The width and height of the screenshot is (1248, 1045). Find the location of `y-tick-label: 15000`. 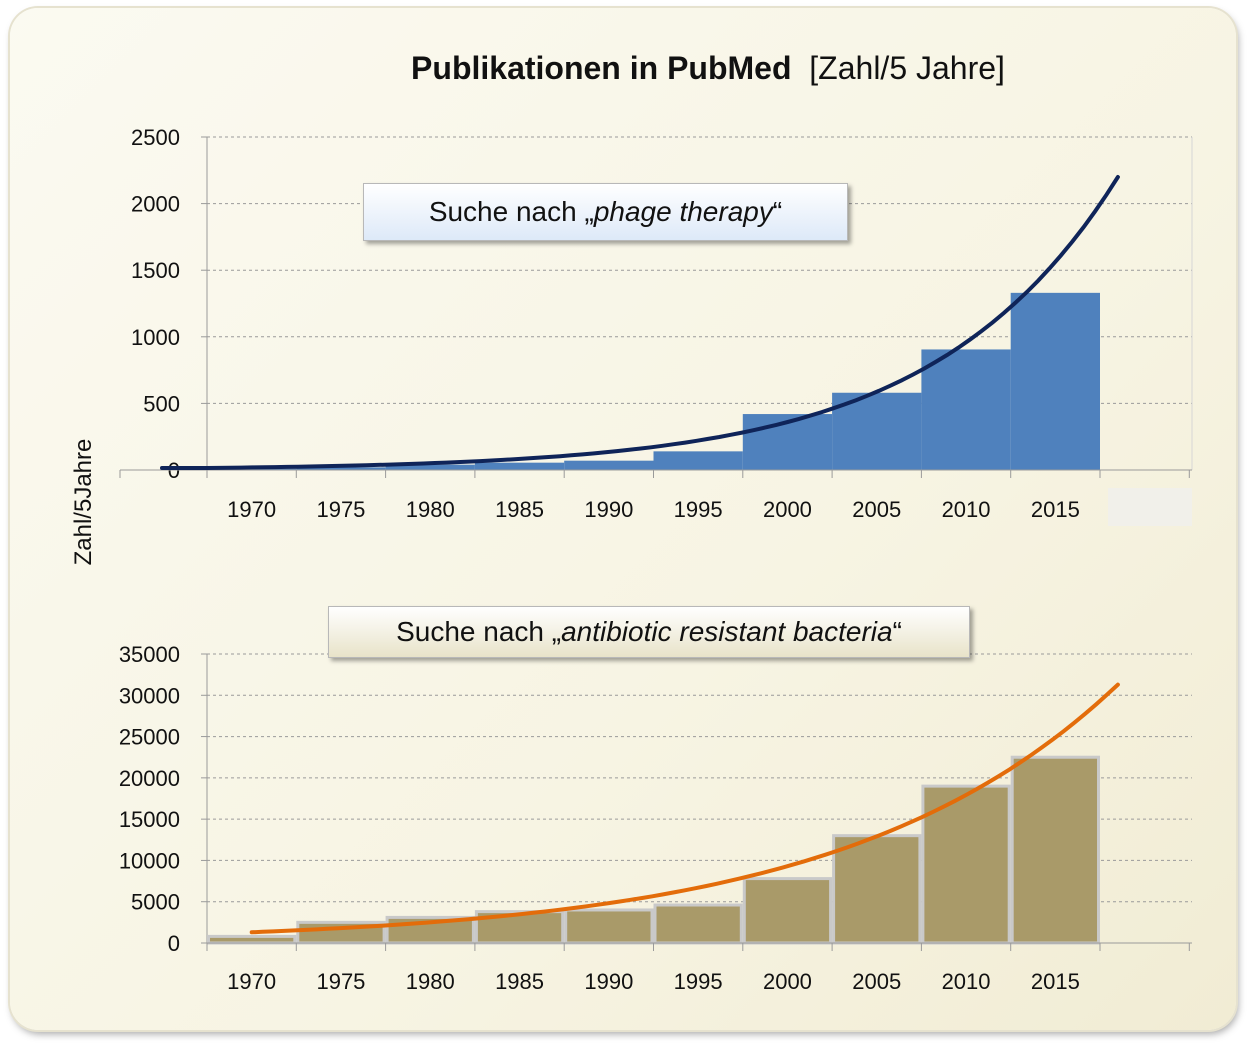

y-tick-label: 15000 is located at coordinates (149, 819).